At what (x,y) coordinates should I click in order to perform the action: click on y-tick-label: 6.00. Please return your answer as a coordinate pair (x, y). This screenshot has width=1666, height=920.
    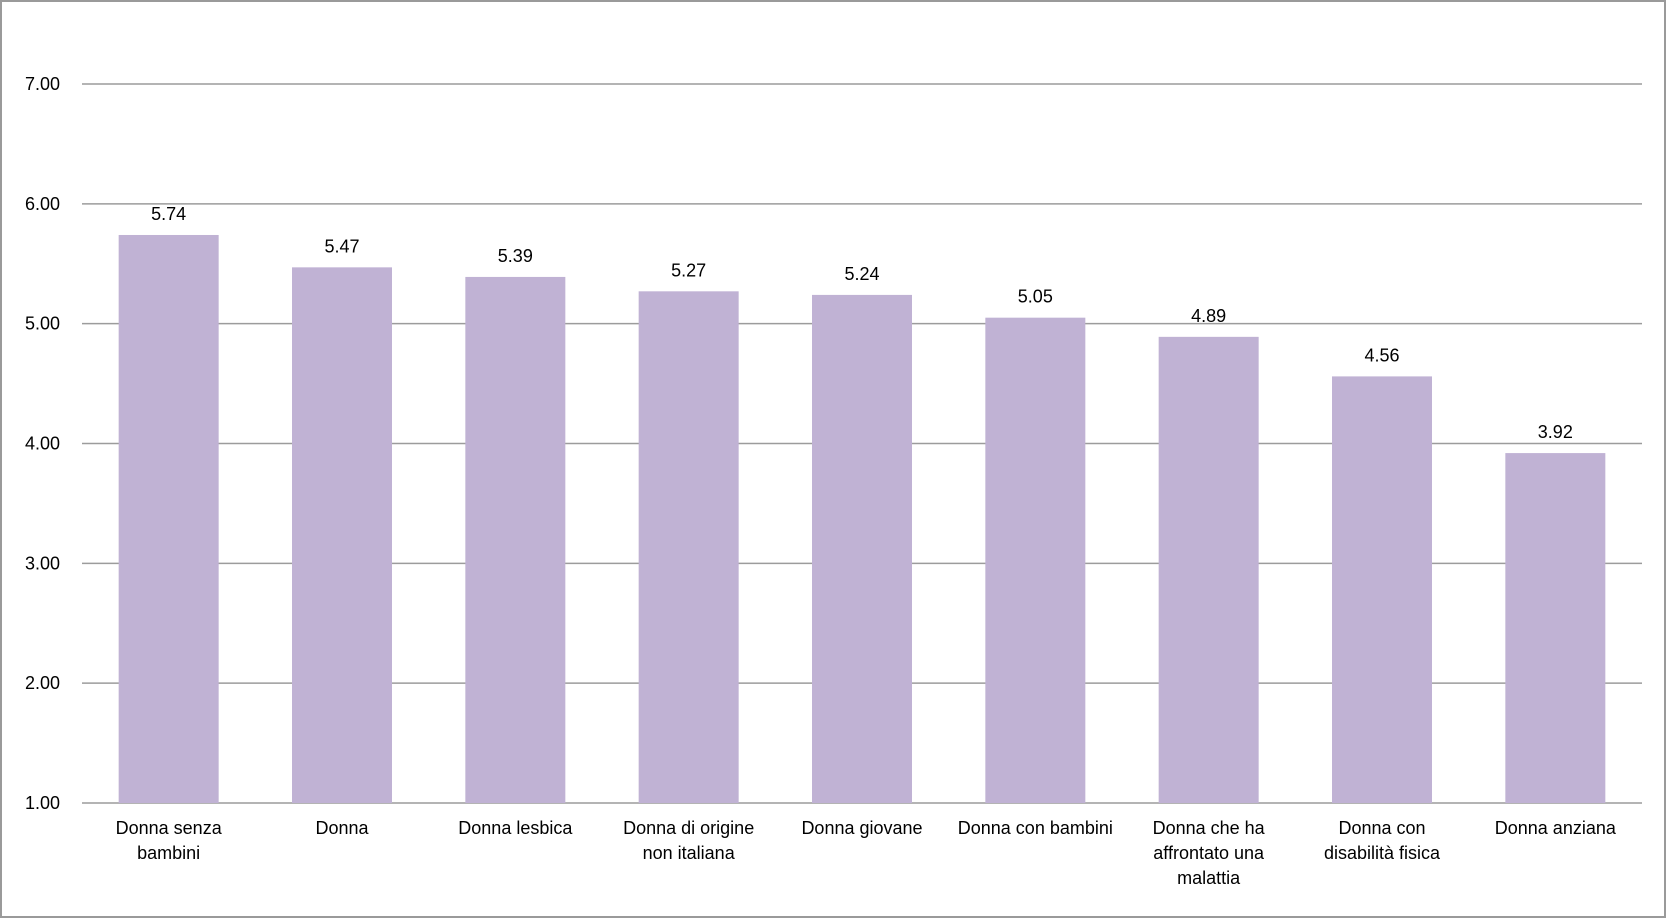
    Looking at the image, I should click on (42, 204).